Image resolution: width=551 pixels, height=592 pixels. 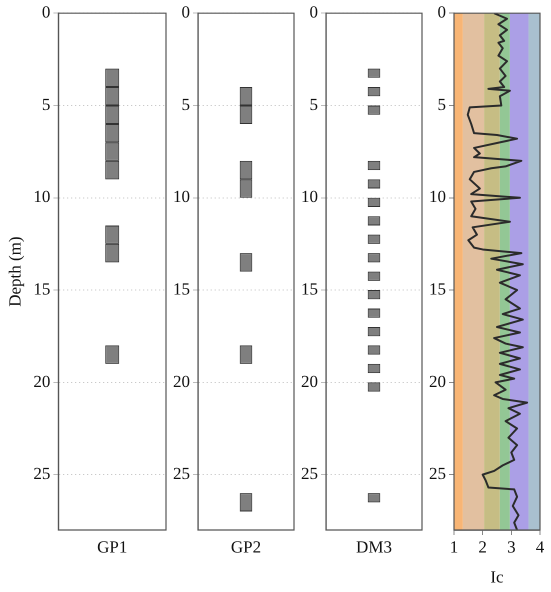 What do you see at coordinates (15, 271) in the screenshot?
I see `y-axis-title: Depth (m)` at bounding box center [15, 271].